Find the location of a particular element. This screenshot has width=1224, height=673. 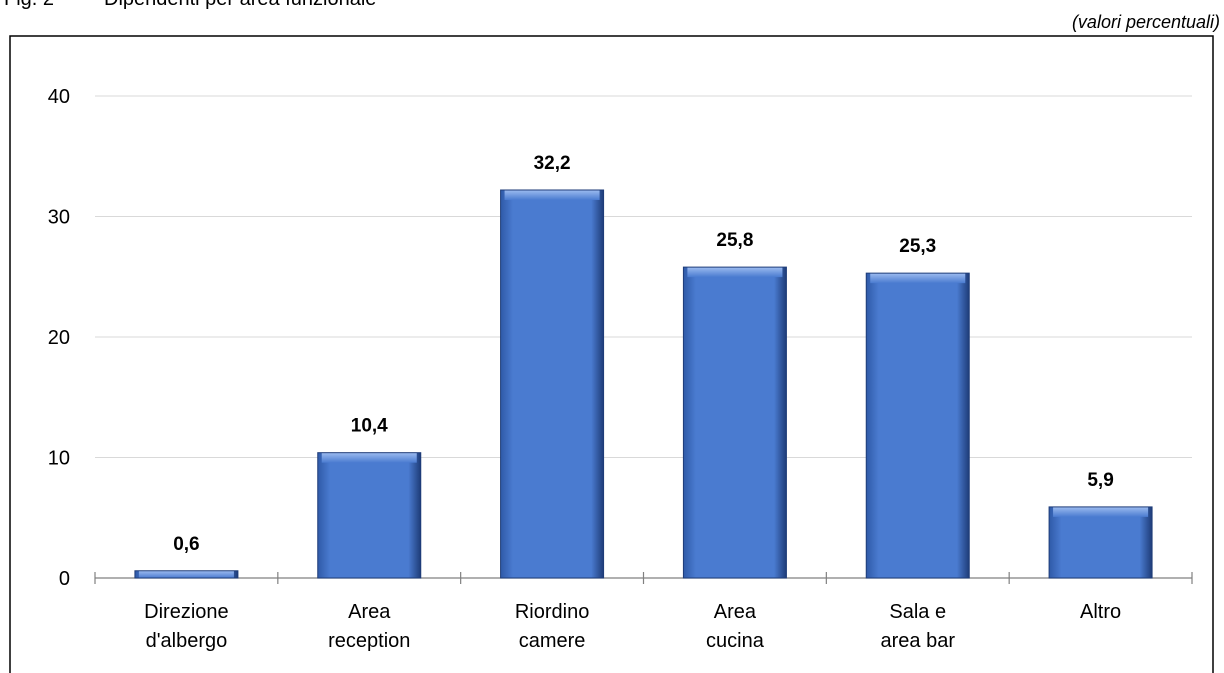

x-tick-label: Area cucina is located at coordinates (735, 626).